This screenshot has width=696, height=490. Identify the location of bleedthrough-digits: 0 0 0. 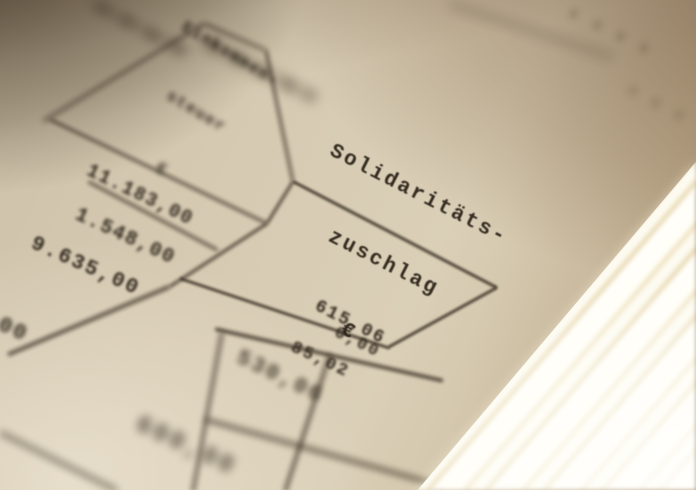
(657, 105).